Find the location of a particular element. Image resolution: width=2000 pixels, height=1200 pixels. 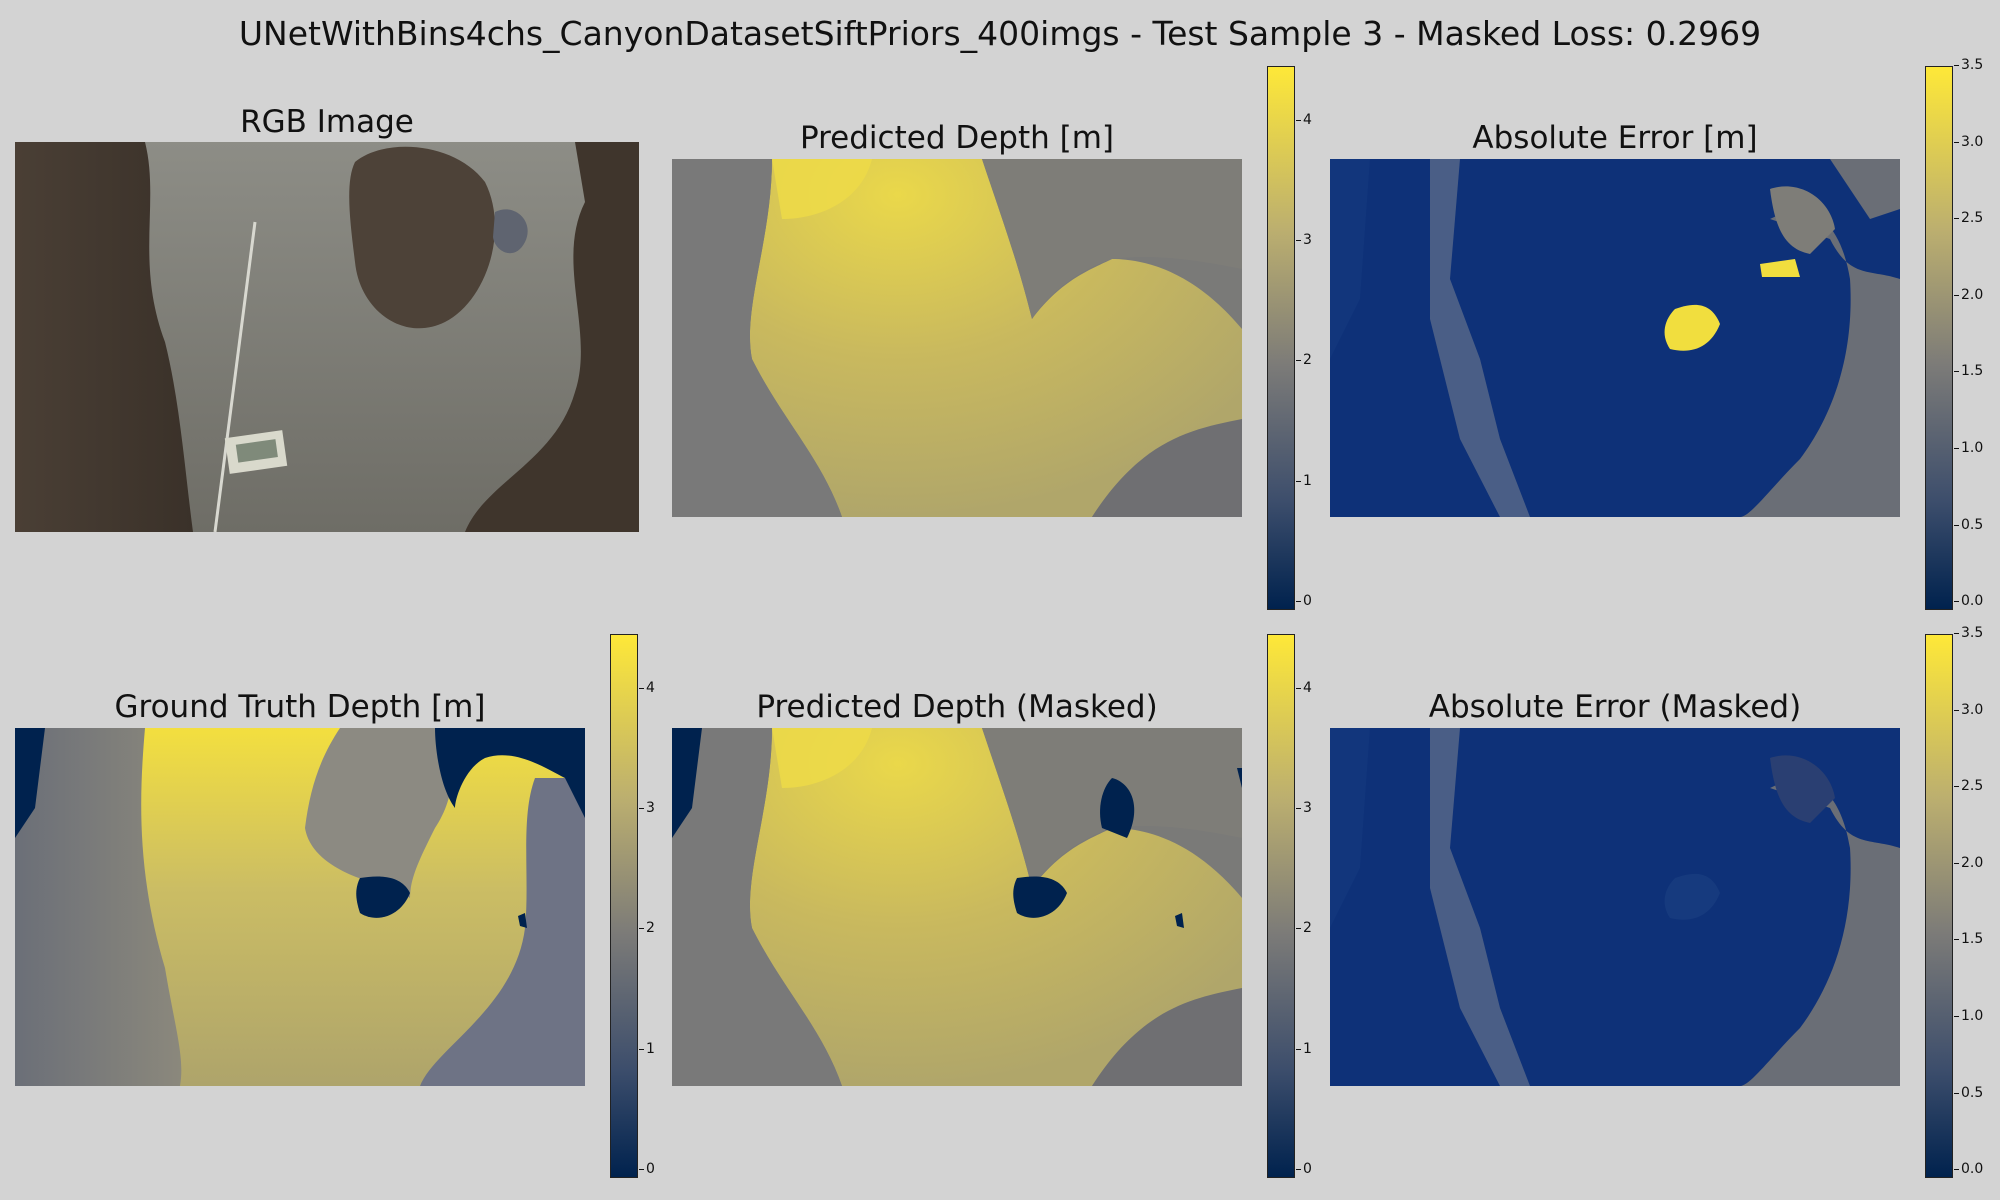

pred-masked-panel-title: Predicted Depth (Masked) is located at coordinates (957, 707).